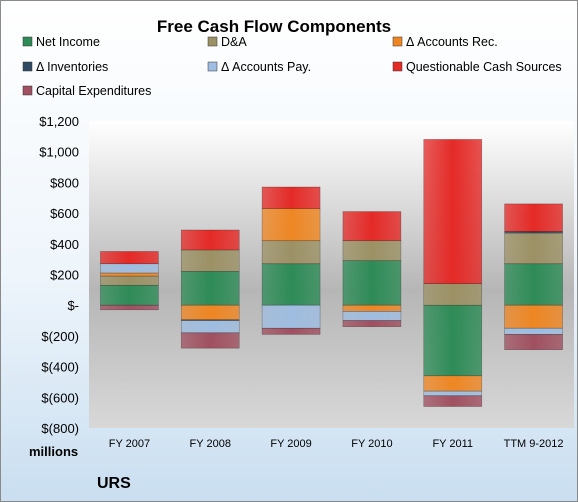 The width and height of the screenshot is (578, 502). Describe the element at coordinates (60, 428) in the screenshot. I see `y-tick-label: $(800)` at that location.